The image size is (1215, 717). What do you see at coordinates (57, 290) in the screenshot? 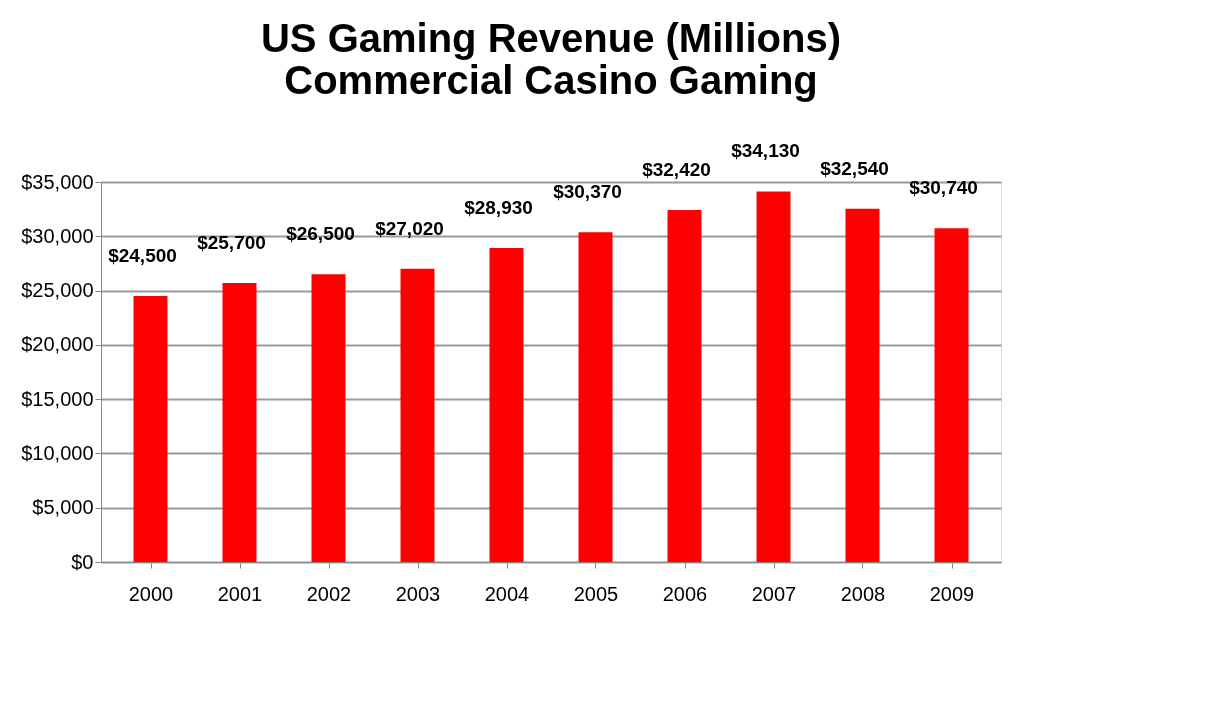
I see `y-tick-label: $25,000` at bounding box center [57, 290].